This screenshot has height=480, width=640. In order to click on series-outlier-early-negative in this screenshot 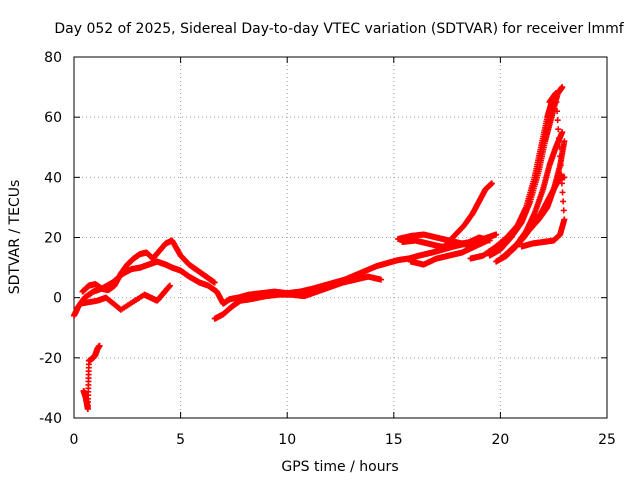, I will do `click(91, 377)`.